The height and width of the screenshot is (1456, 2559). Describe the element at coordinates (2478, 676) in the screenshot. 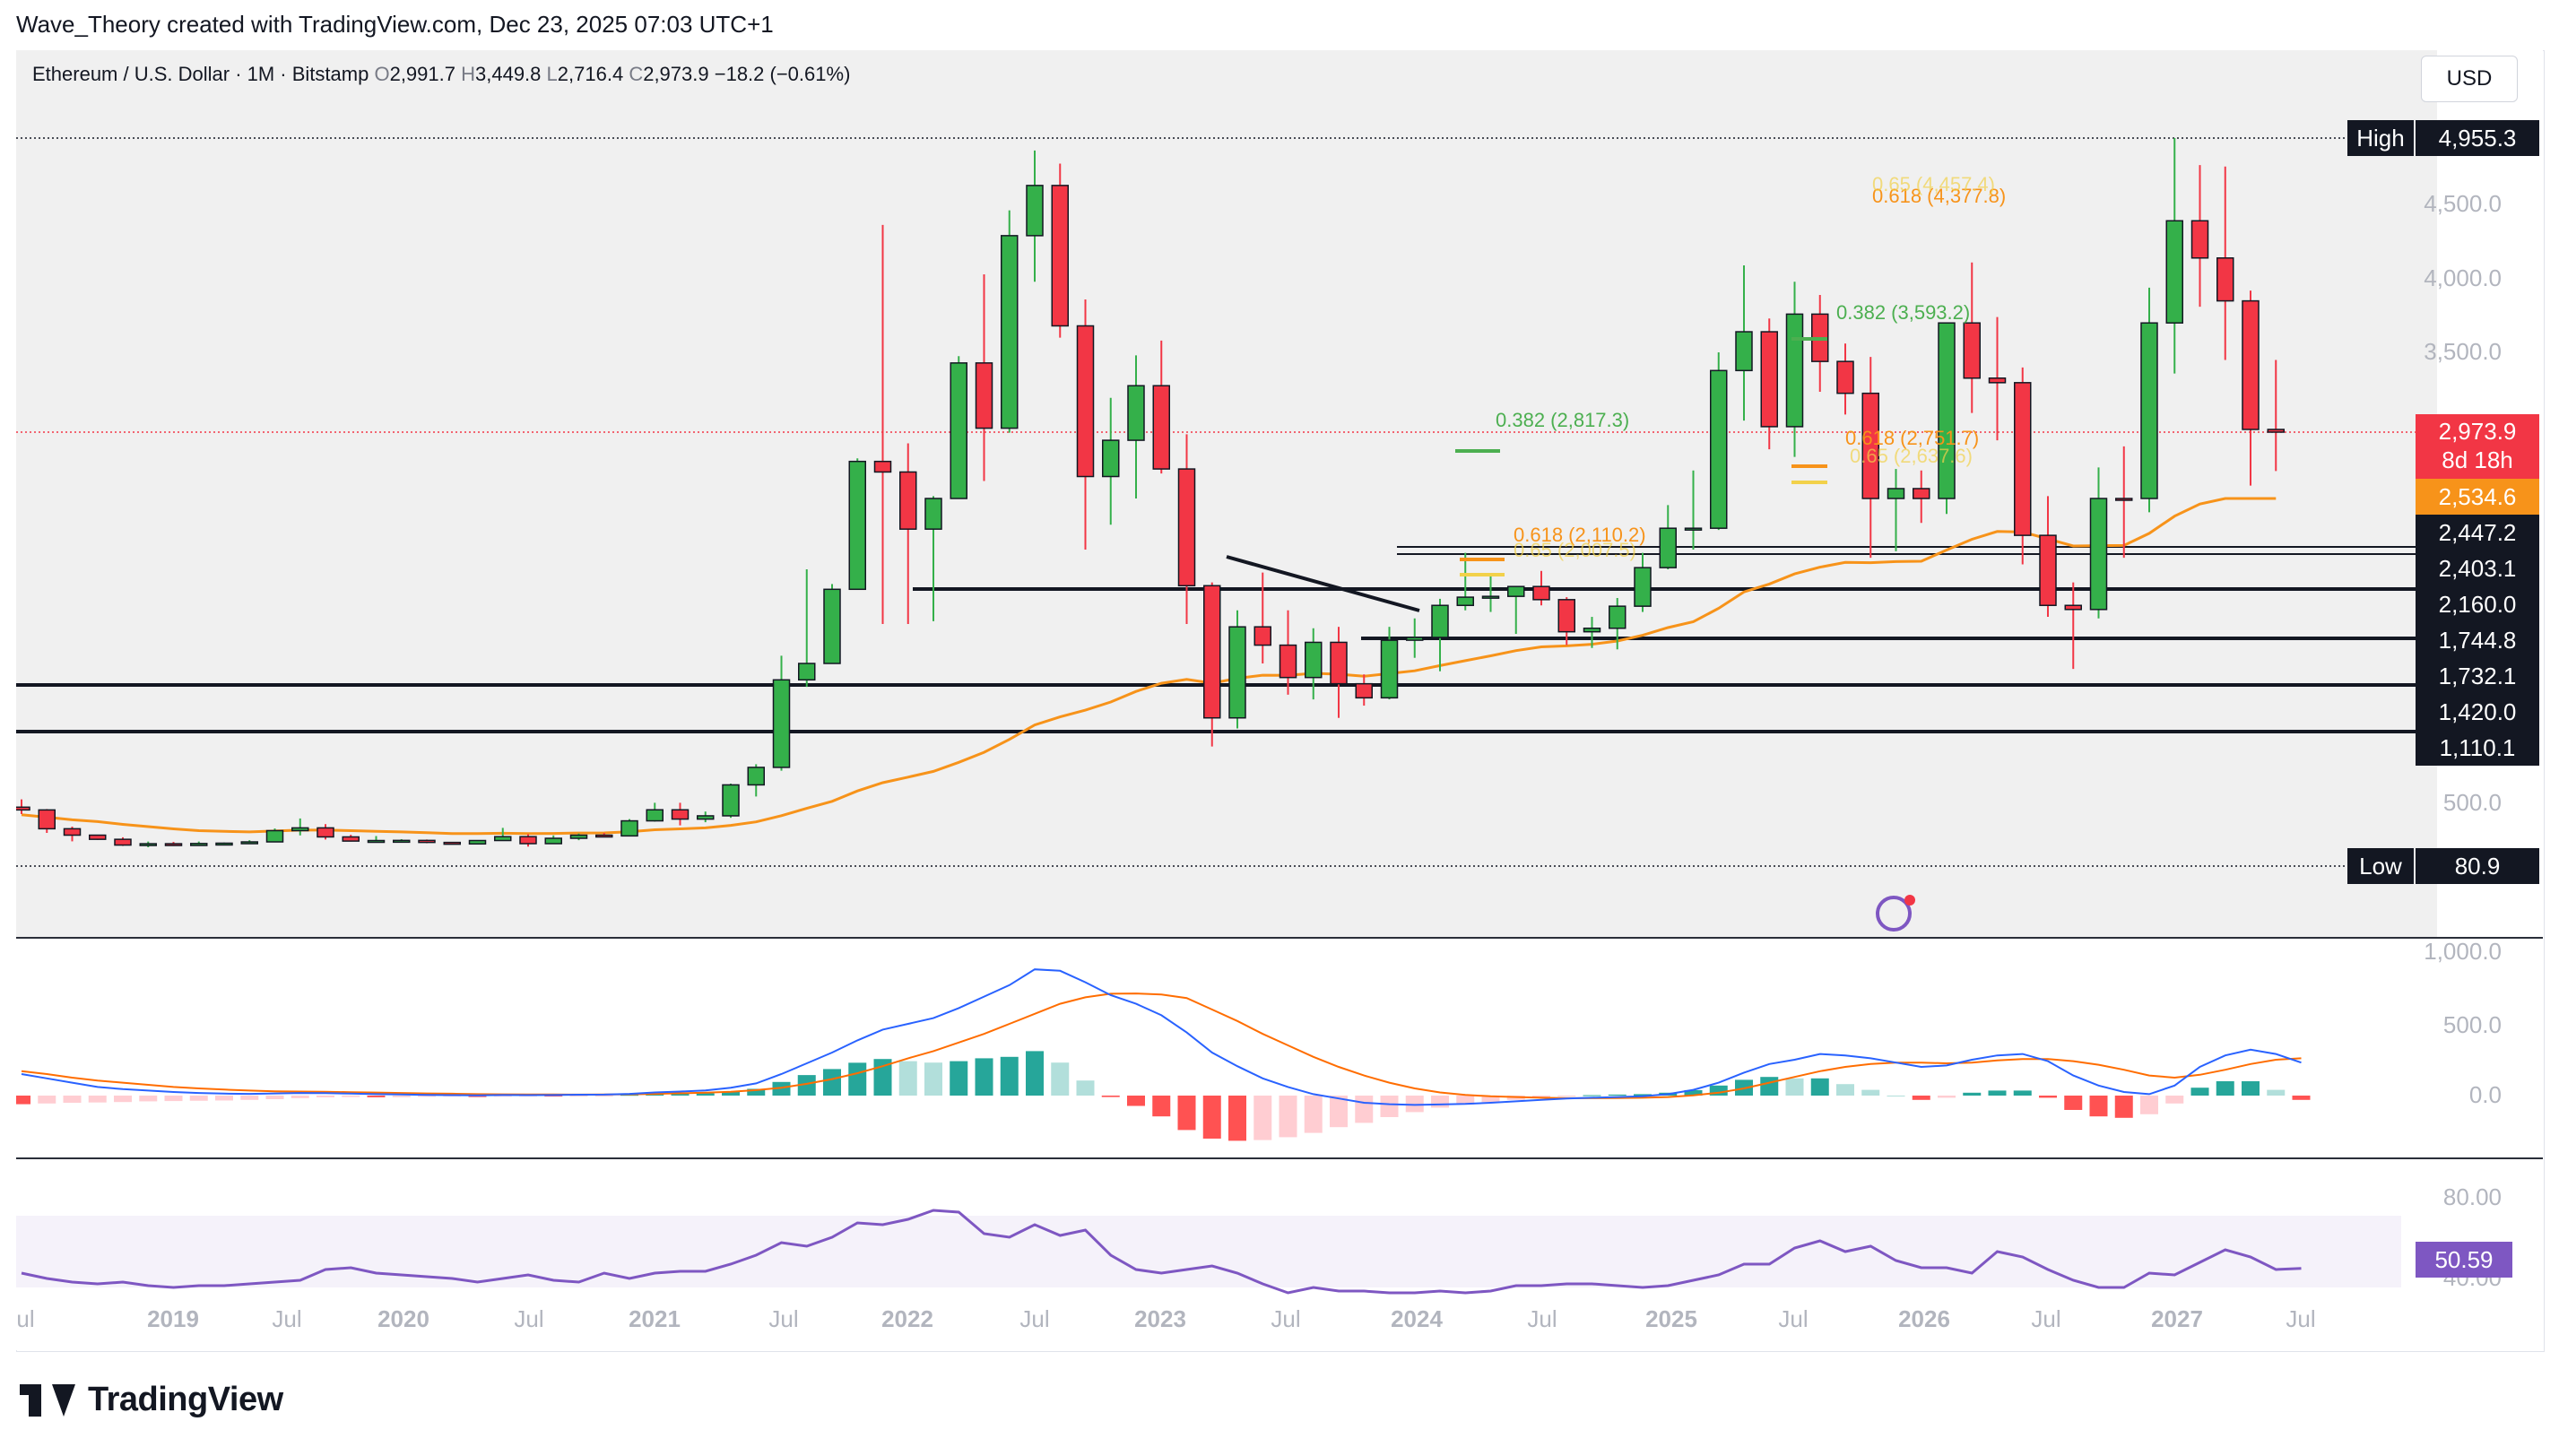

I see `level-badge-value: 1,732.1` at that location.